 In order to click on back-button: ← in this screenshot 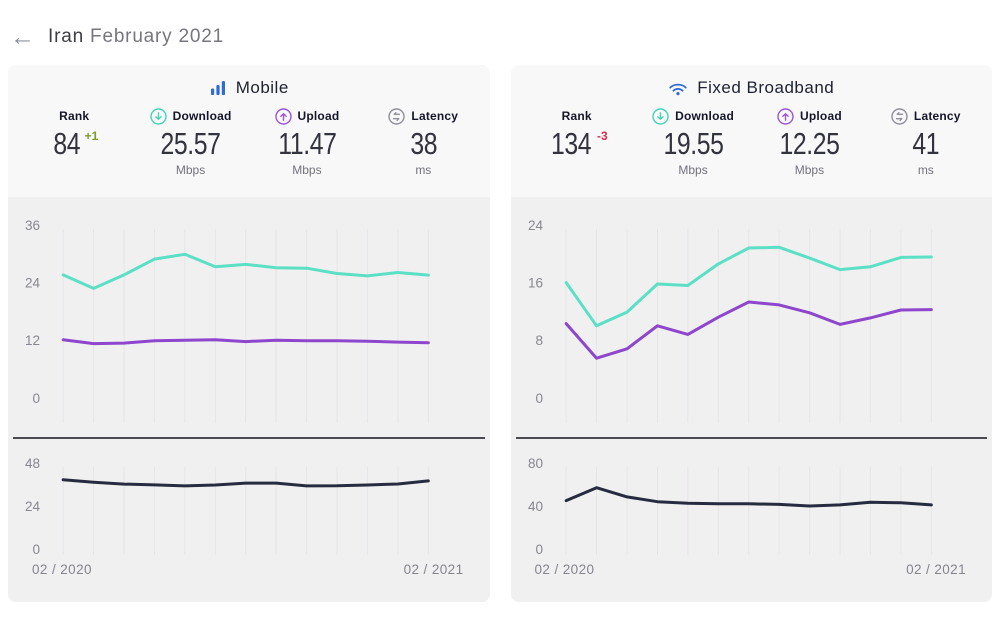, I will do `click(22, 37)`.